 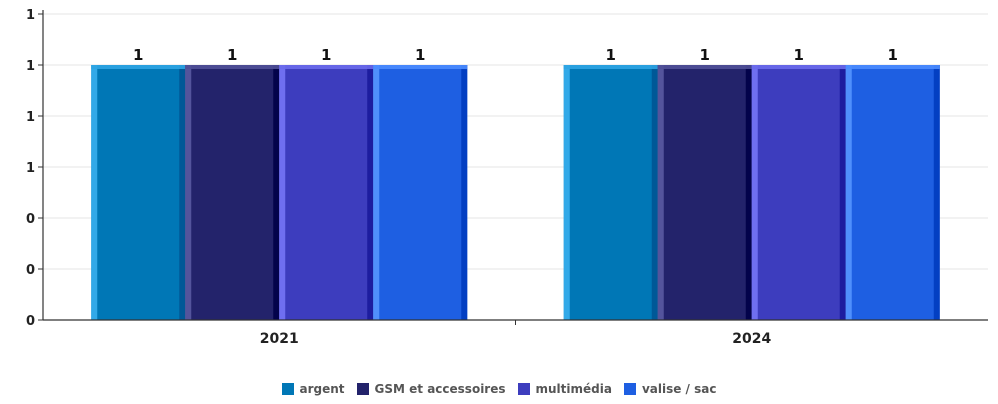 I want to click on legend-item: multimédia, so click(x=564, y=389).